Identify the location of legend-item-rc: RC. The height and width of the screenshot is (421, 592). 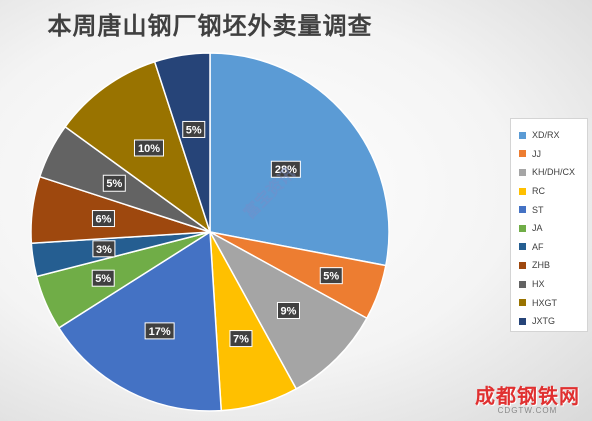
(553, 191).